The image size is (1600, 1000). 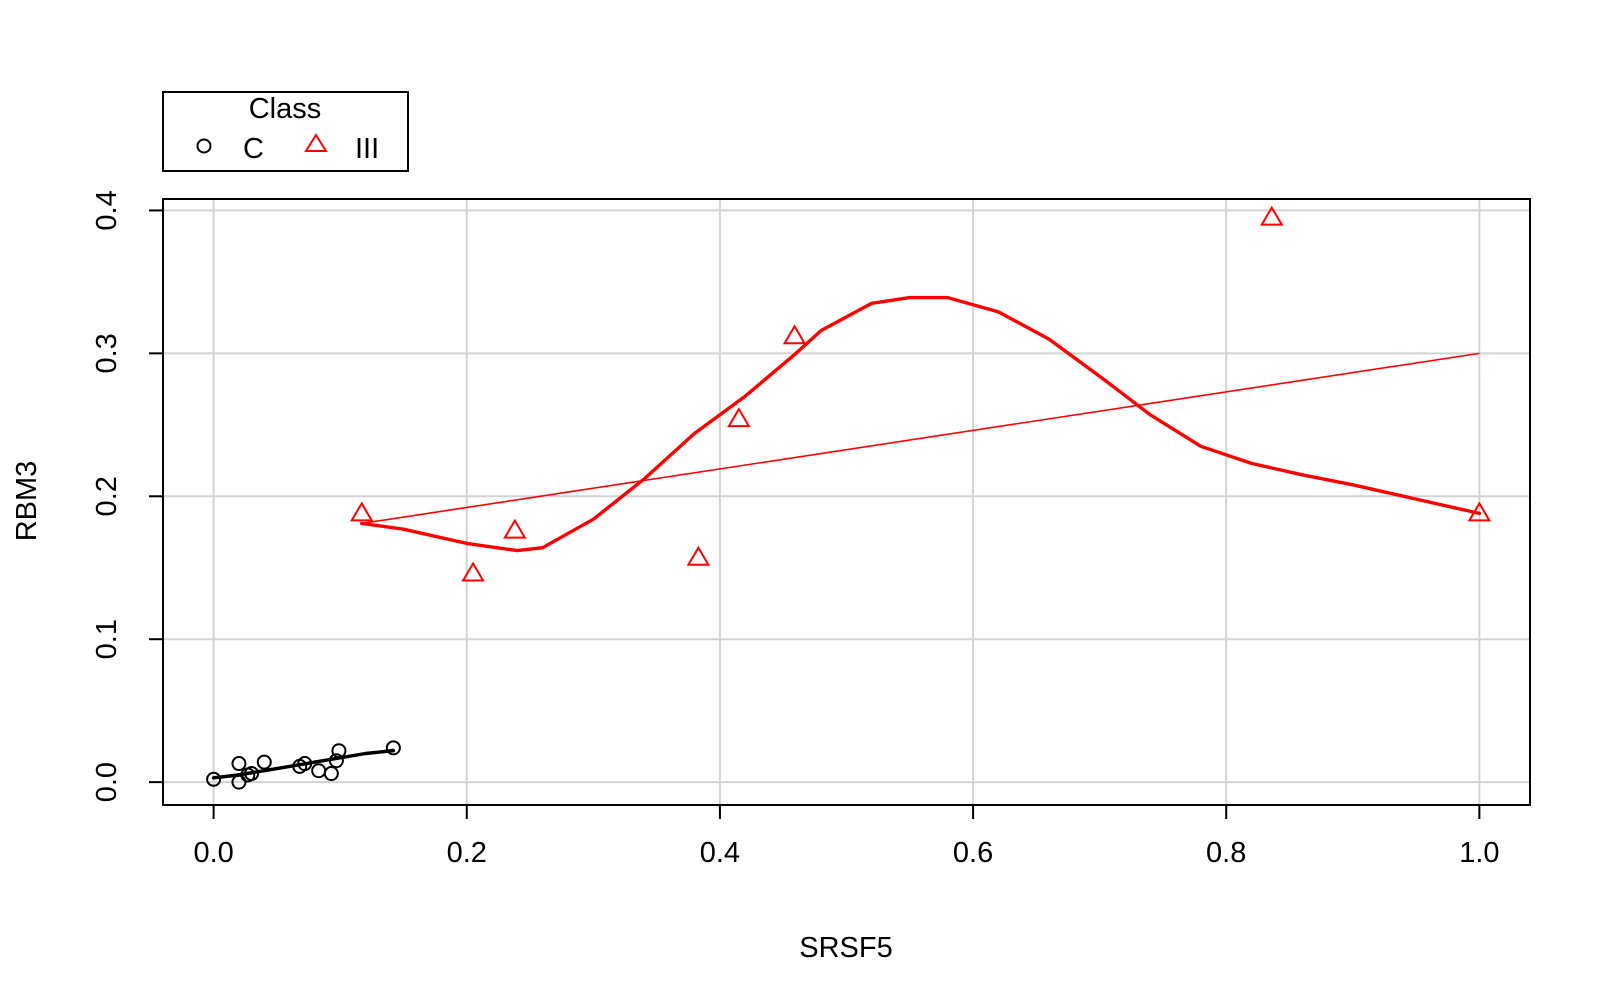 I want to click on smooth-fit-c, so click(x=303, y=764).